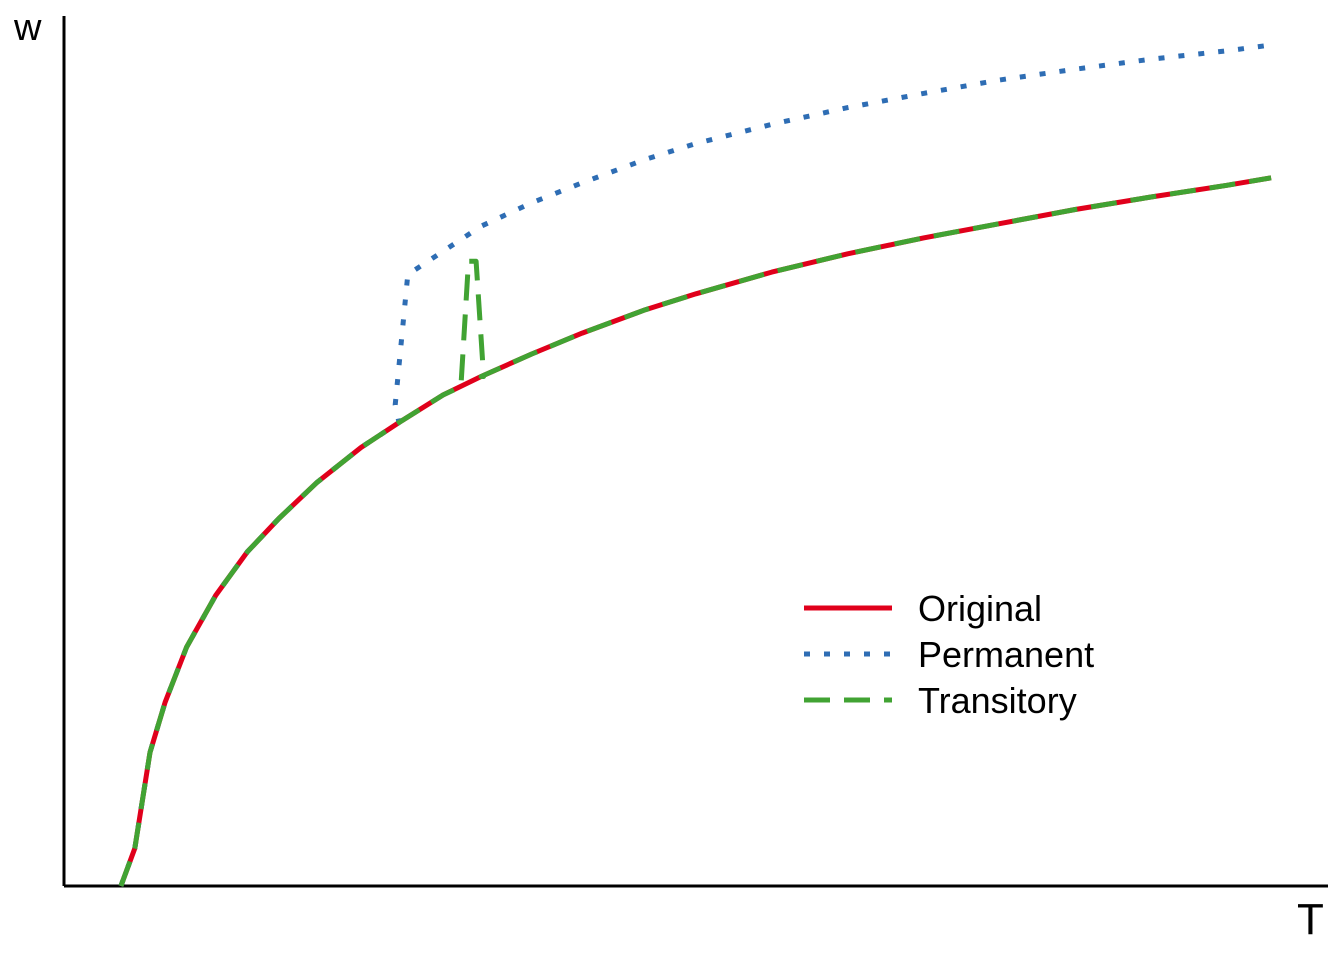 This screenshot has height=960, width=1344. What do you see at coordinates (980, 608) in the screenshot?
I see `legend-label-original: Original` at bounding box center [980, 608].